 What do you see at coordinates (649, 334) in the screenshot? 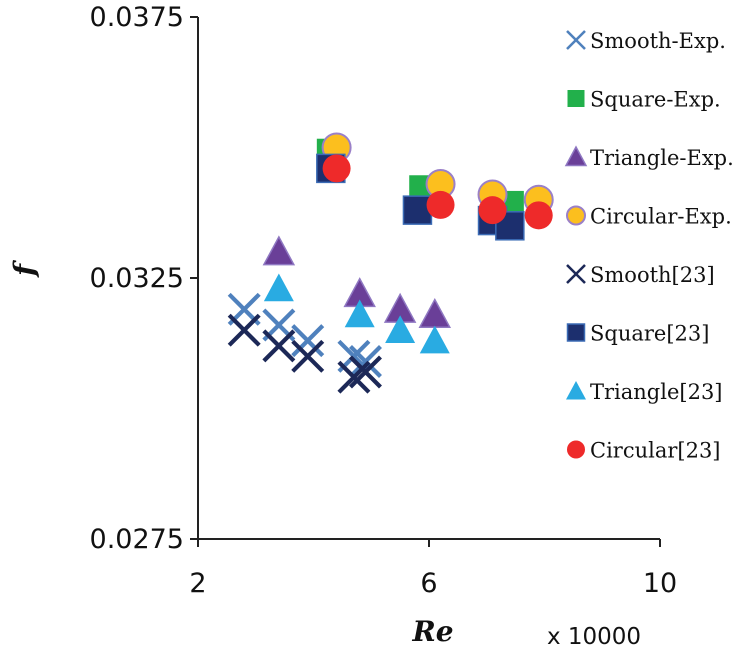
I see `legend-label: Square[23]` at bounding box center [649, 334].